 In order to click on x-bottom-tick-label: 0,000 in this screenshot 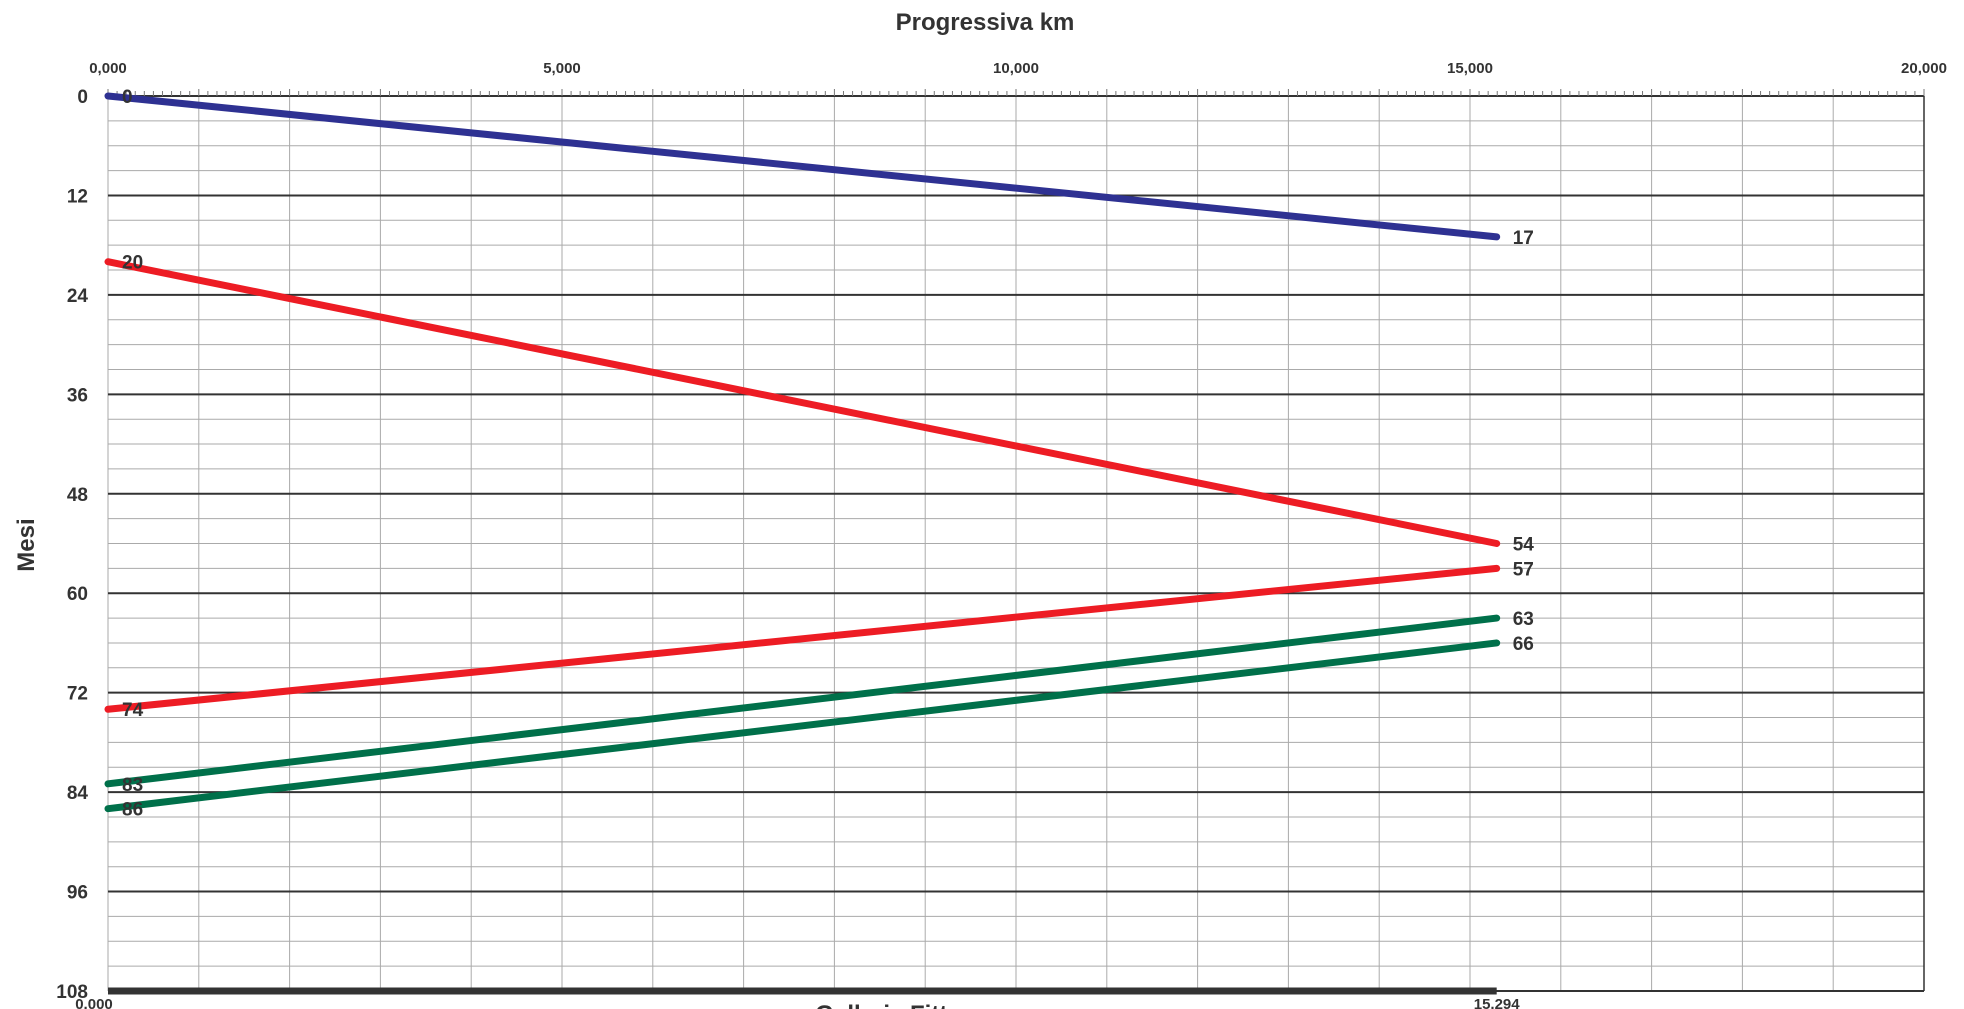, I will do `click(94, 1002)`.